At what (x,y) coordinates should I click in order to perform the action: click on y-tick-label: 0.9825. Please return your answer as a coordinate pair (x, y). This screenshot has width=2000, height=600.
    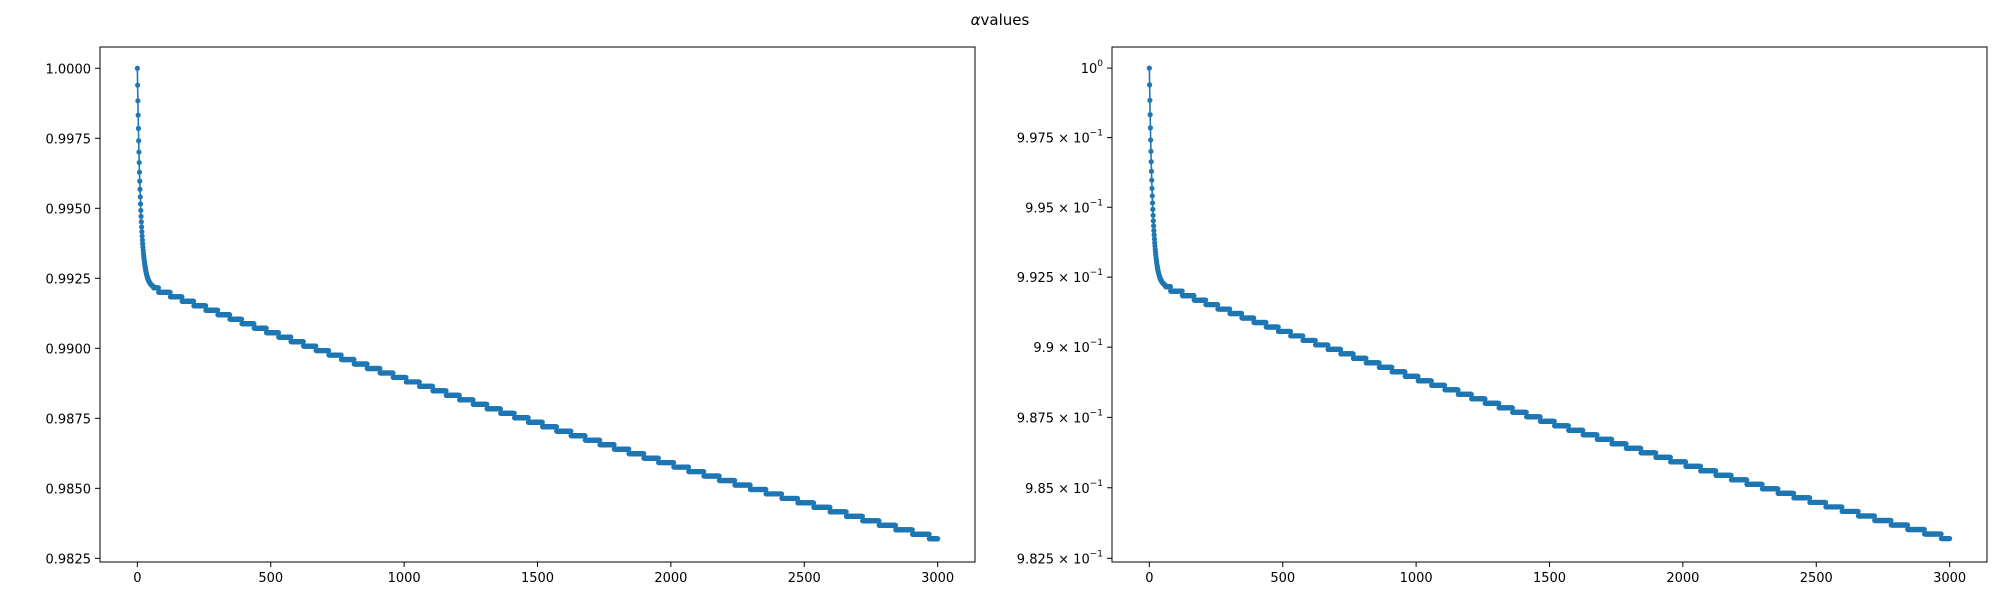
    Looking at the image, I should click on (69, 559).